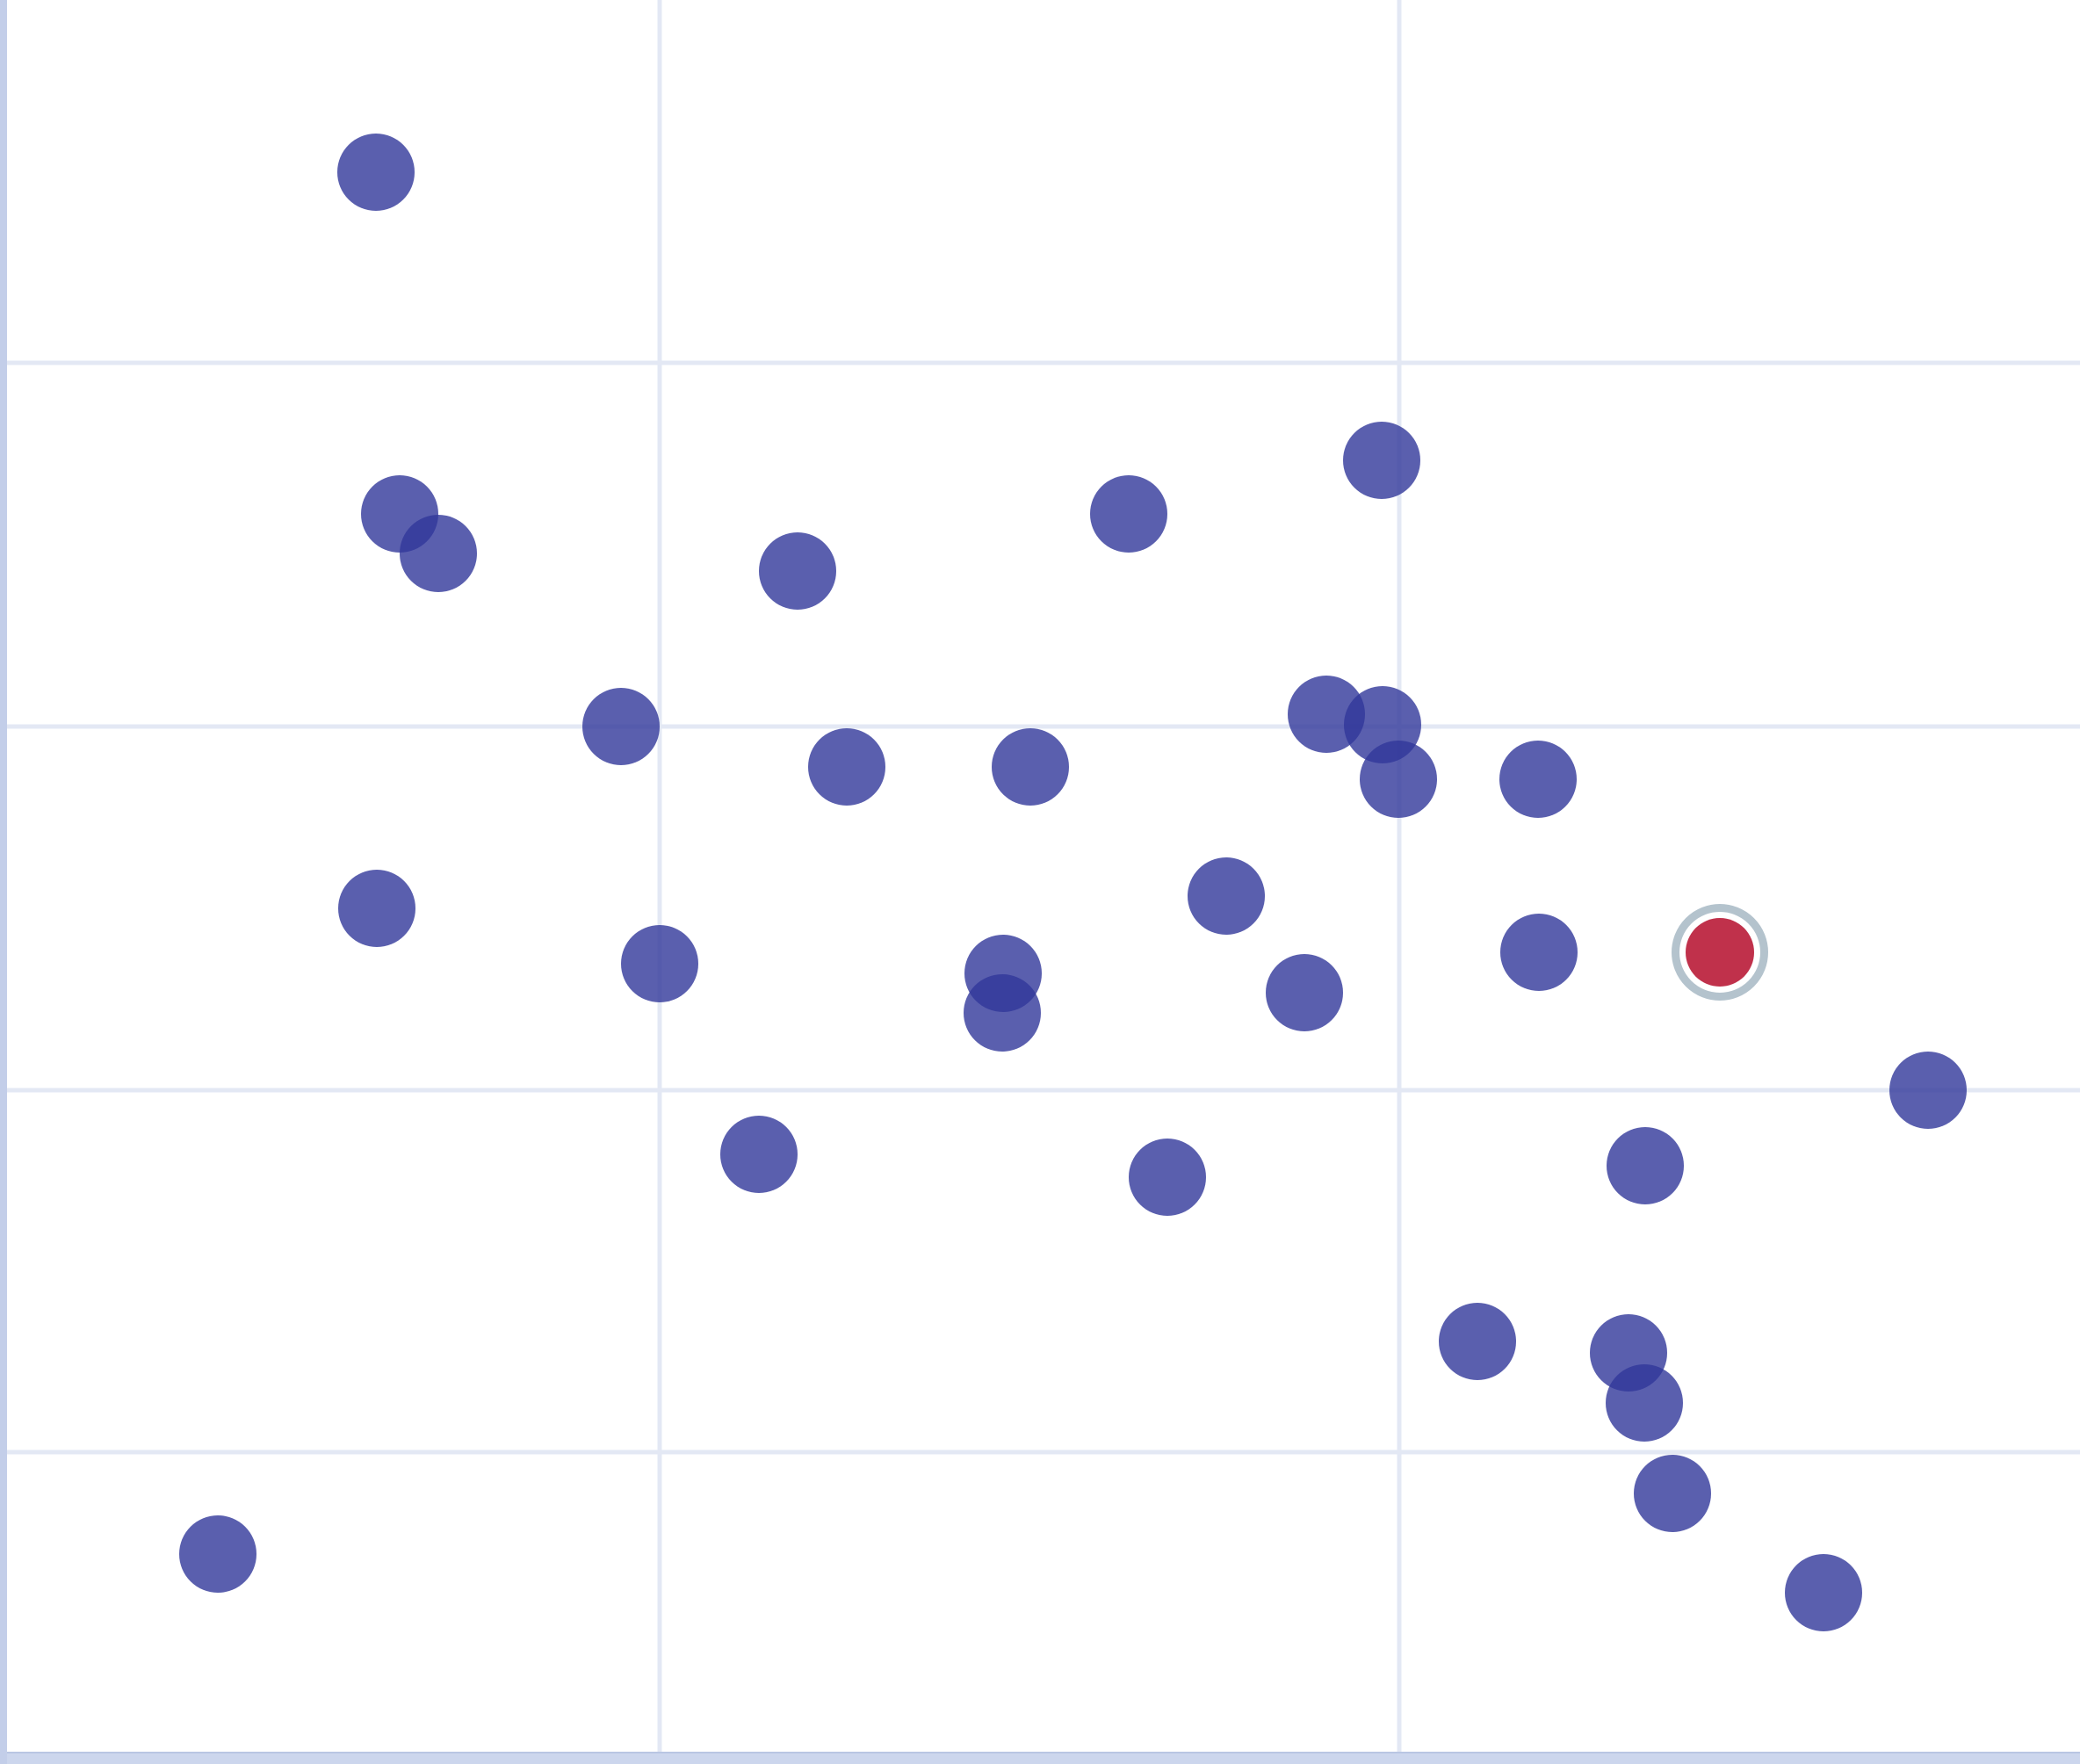 The width and height of the screenshot is (2080, 1764). I want to click on highlight-ring, so click(1720, 953).